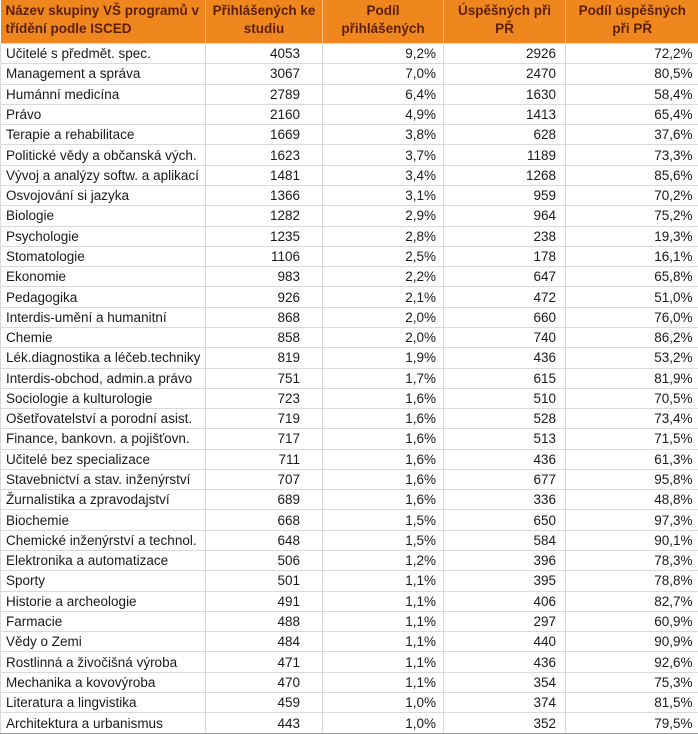 The image size is (698, 734). I want to click on value-cell: 1366, so click(264, 196).